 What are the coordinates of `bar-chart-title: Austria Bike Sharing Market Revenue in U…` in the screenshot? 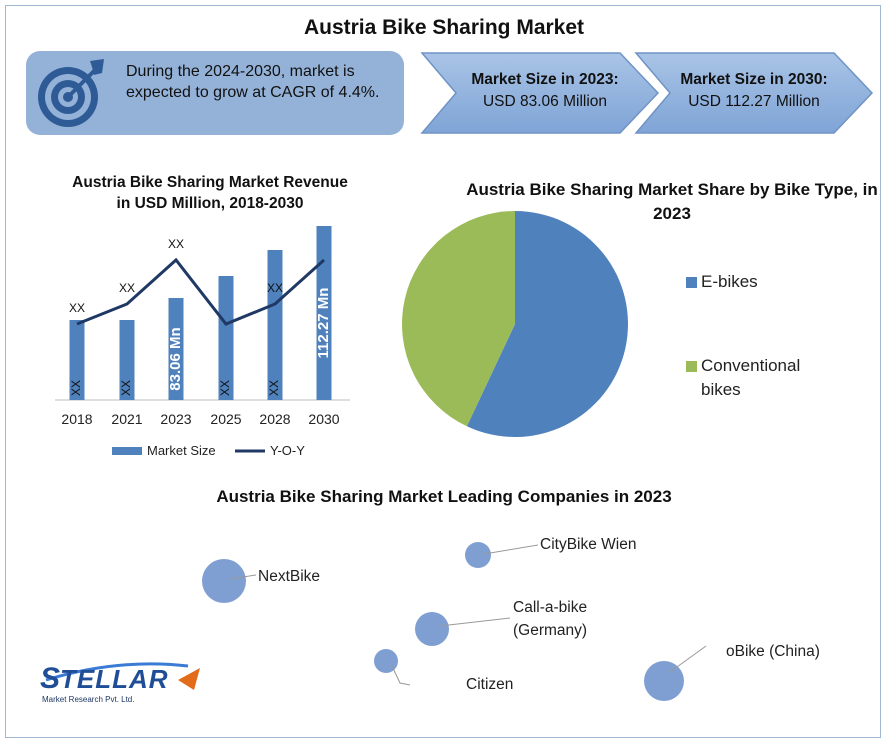 It's located at (210, 193).